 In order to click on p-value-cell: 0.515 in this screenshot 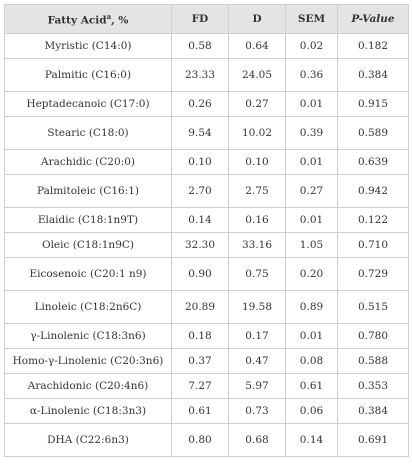, I will do `click(373, 307)`.